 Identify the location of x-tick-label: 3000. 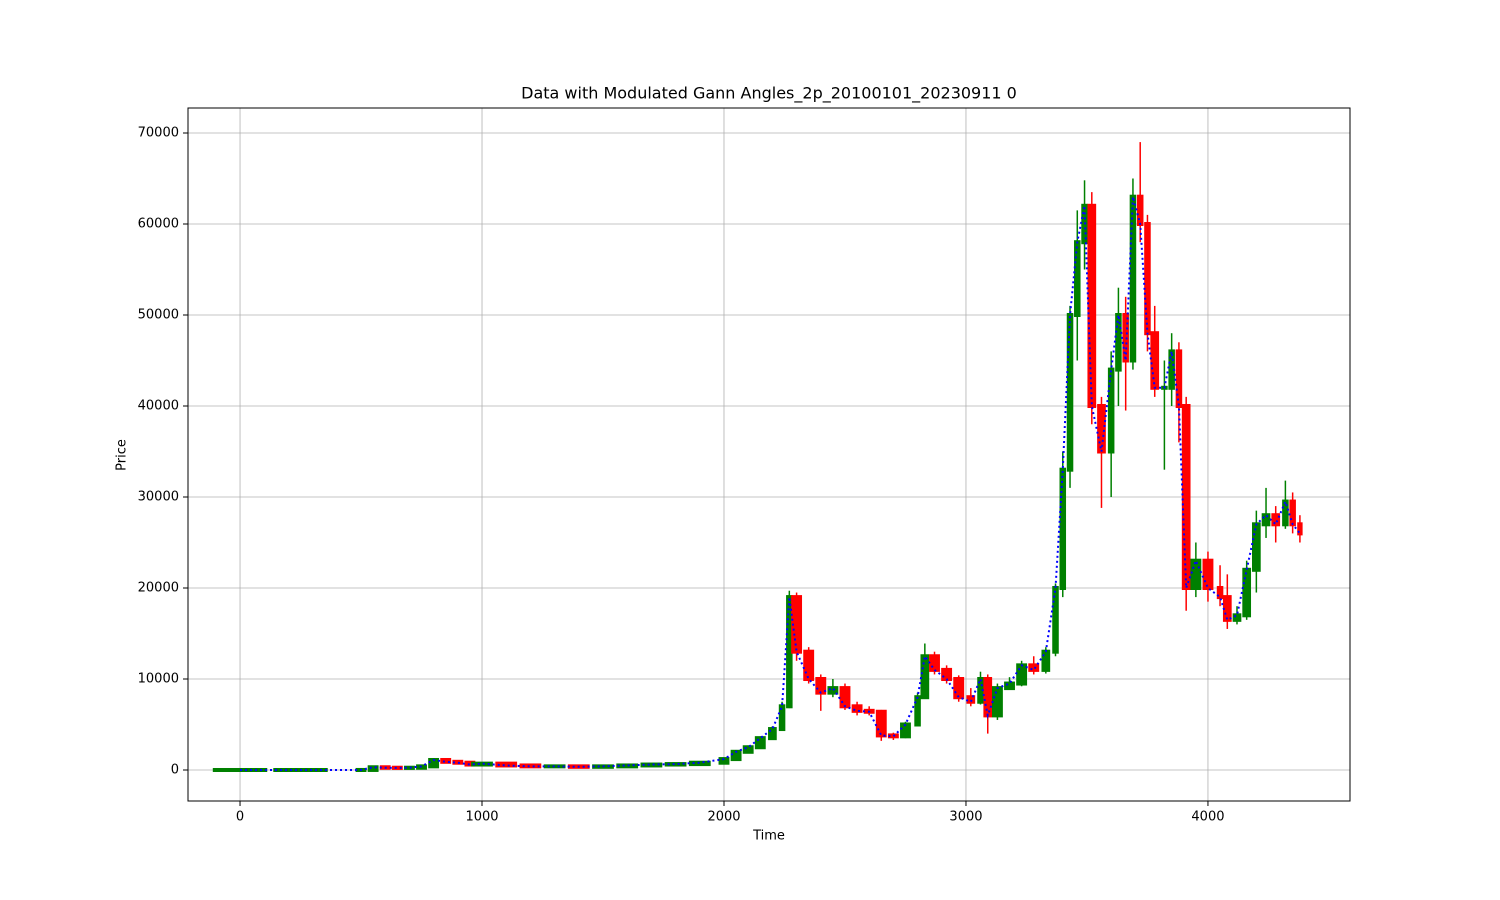
(965, 817).